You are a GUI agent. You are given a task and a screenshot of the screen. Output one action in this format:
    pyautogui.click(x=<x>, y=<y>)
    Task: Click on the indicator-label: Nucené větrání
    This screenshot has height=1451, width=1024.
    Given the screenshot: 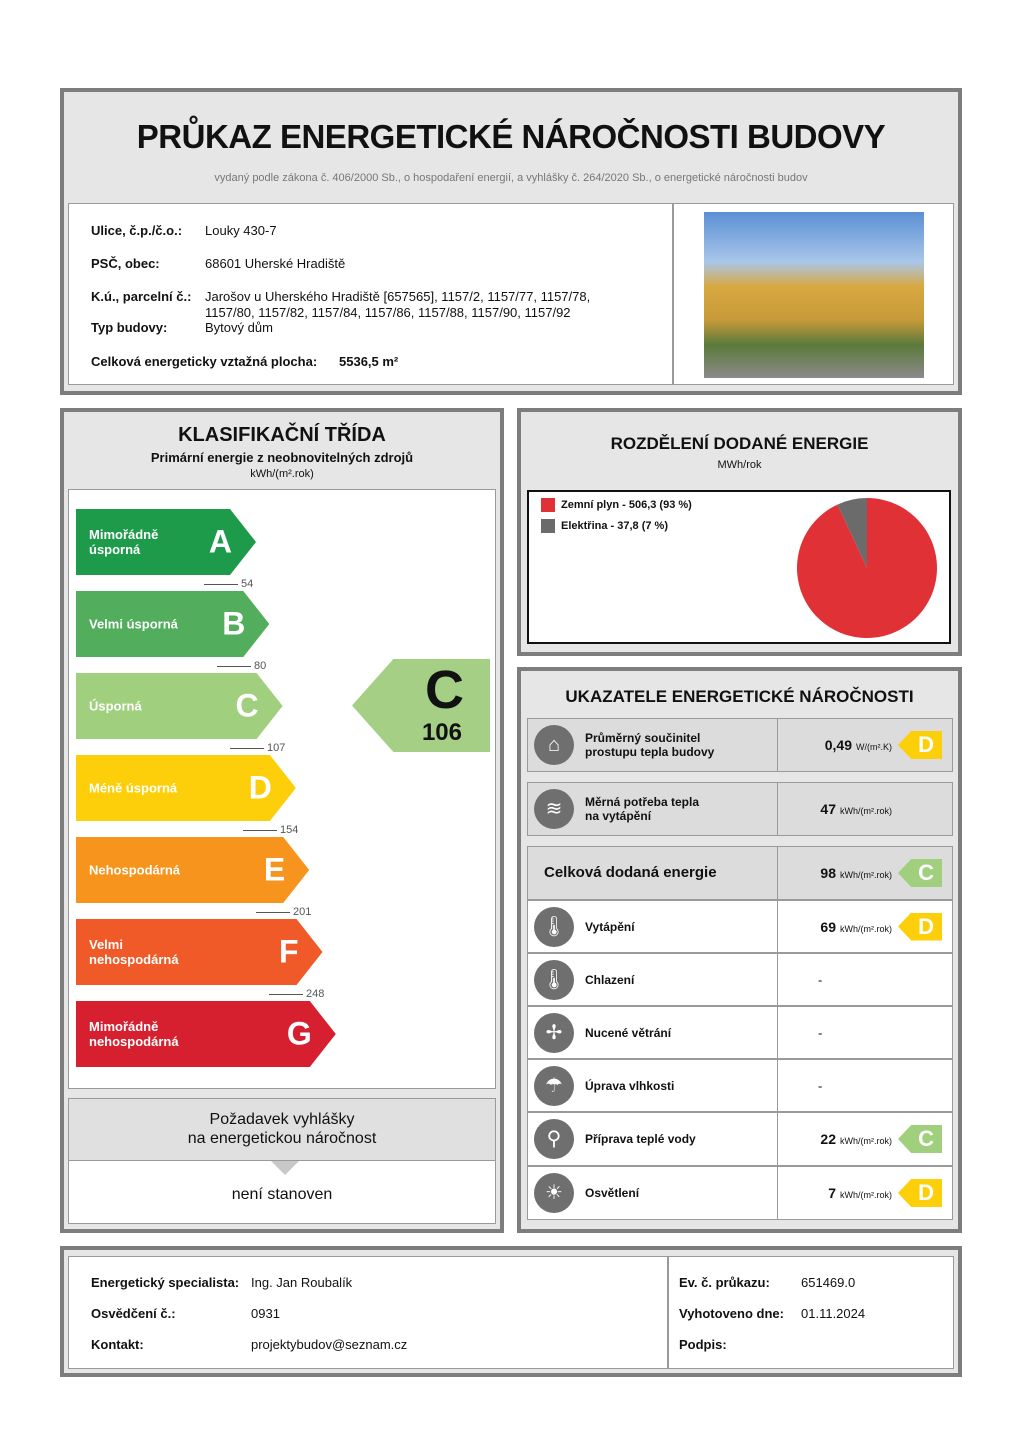 What is the action you would take?
    pyautogui.click(x=628, y=1032)
    